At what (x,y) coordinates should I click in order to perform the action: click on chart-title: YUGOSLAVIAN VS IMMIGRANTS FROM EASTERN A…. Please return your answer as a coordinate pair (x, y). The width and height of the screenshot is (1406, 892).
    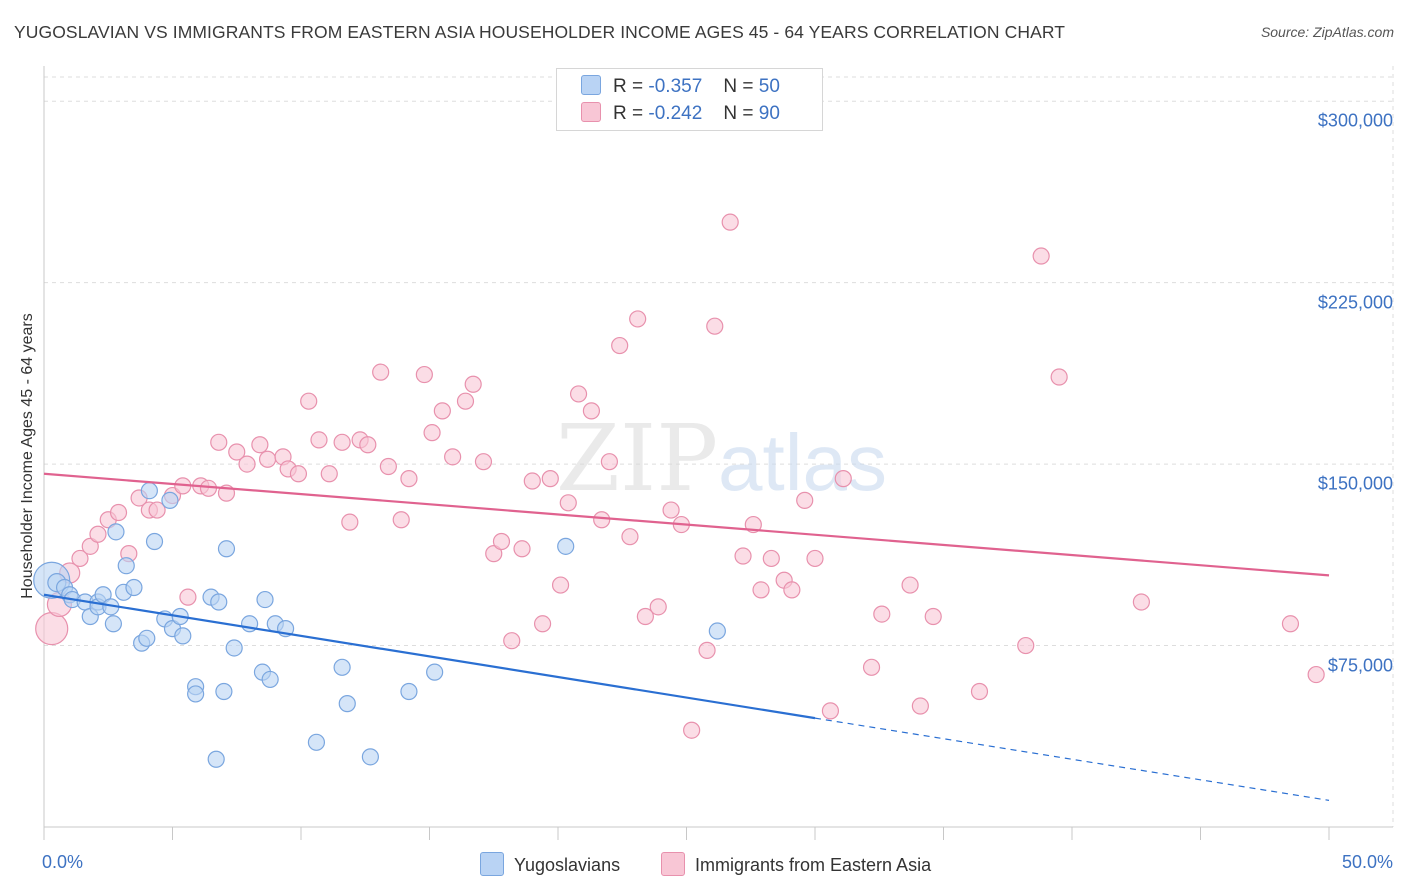
    Looking at the image, I should click on (540, 32).